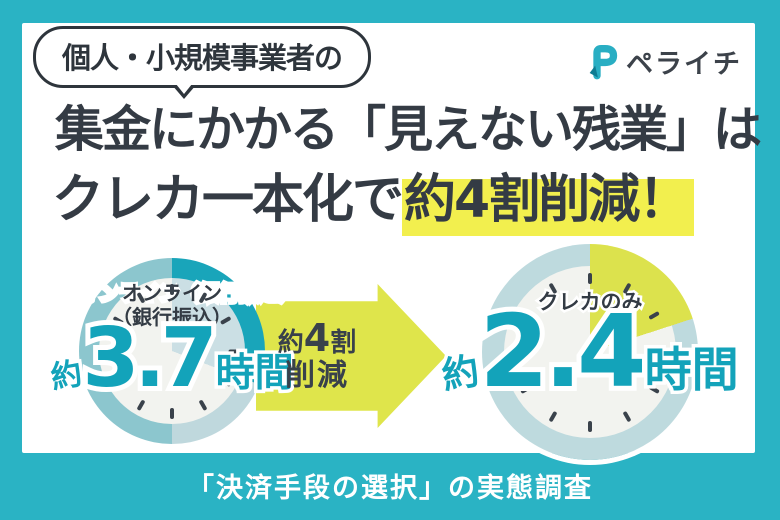  I want to click on clock-after-value-unit: 時間, so click(692, 365).